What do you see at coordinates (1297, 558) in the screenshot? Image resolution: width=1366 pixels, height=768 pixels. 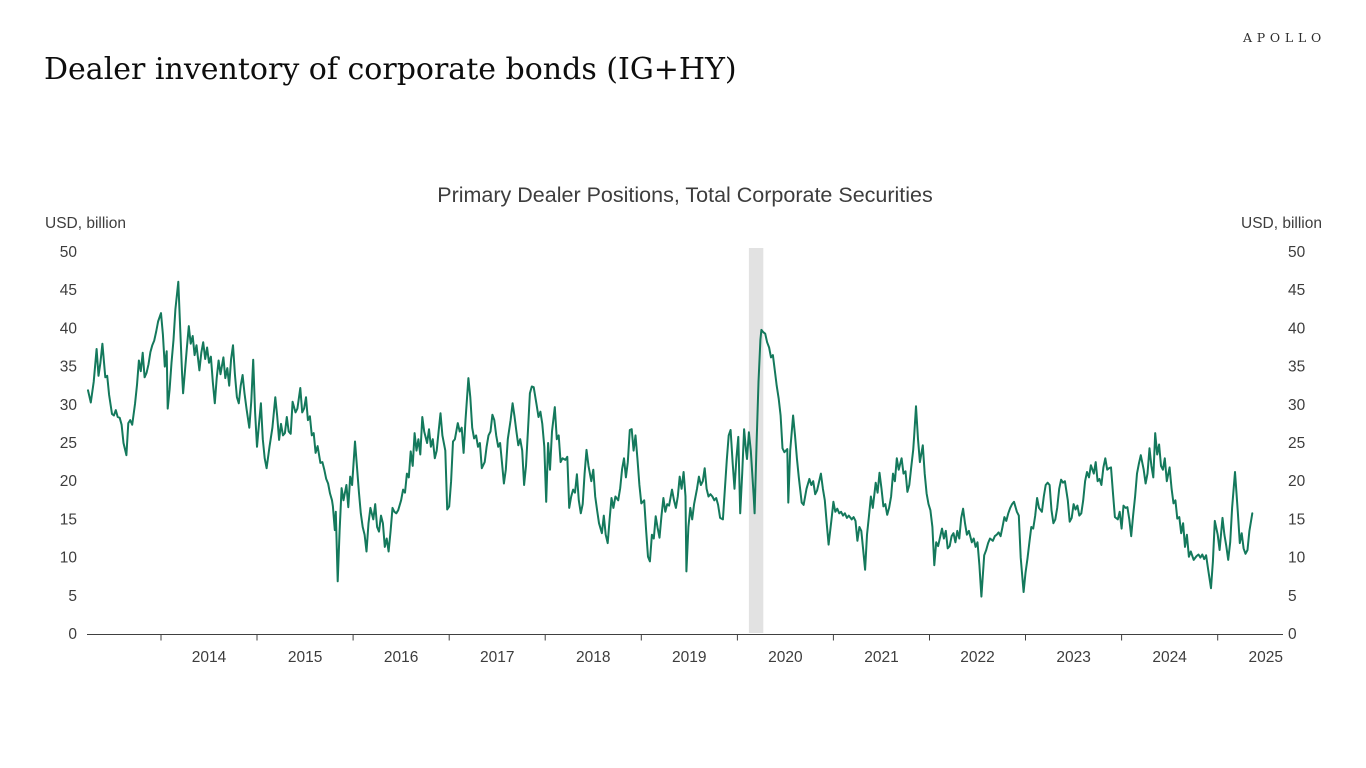 I see `y-tick-label-right: 10` at bounding box center [1297, 558].